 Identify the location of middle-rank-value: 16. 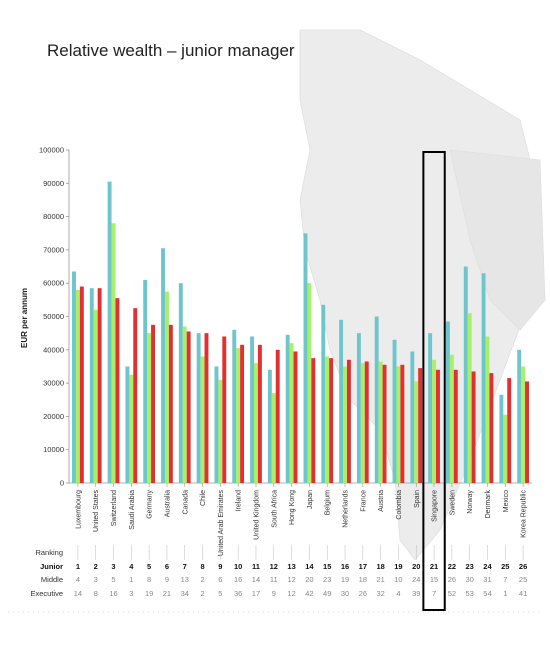
(238, 579).